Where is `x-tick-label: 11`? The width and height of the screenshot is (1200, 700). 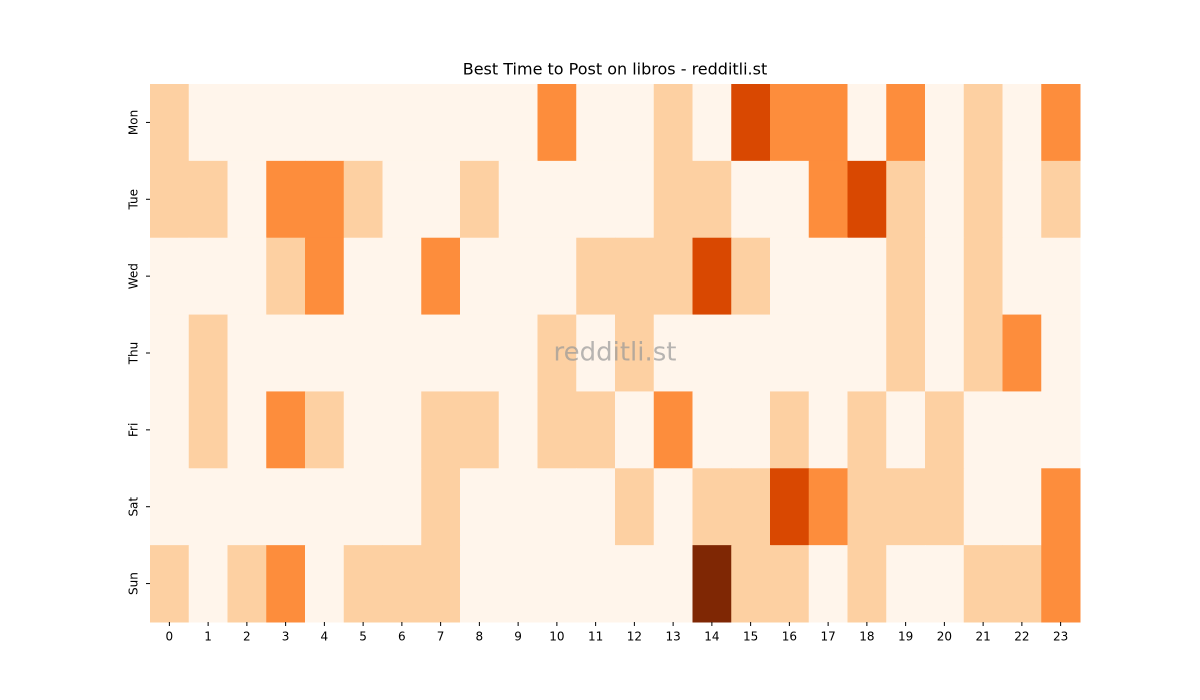
x-tick-label: 11 is located at coordinates (595, 637).